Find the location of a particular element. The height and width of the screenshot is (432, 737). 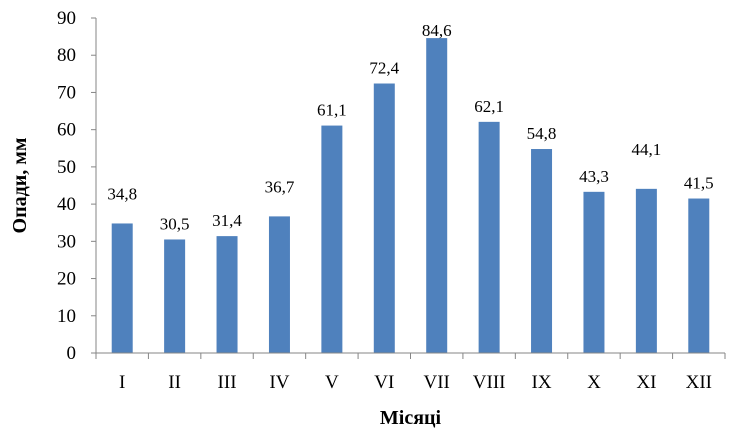

y-tick-label: 40 is located at coordinates (66, 204).